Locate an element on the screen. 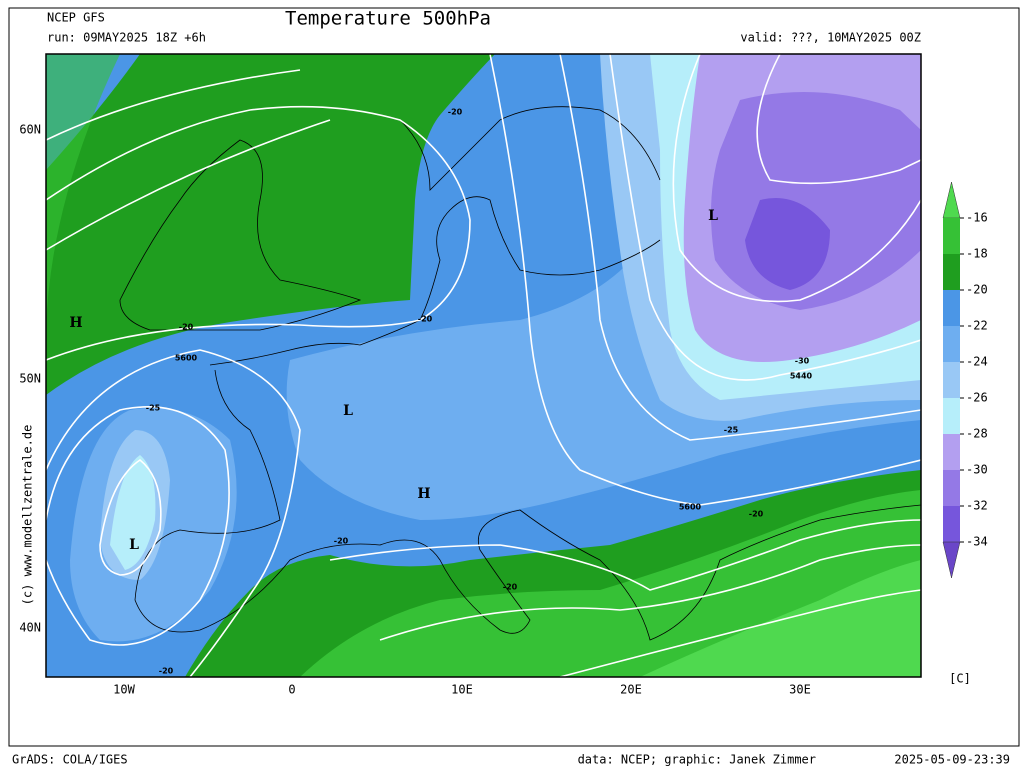  run-info: run: 09MAY2025 18Z +6h is located at coordinates (126, 38).